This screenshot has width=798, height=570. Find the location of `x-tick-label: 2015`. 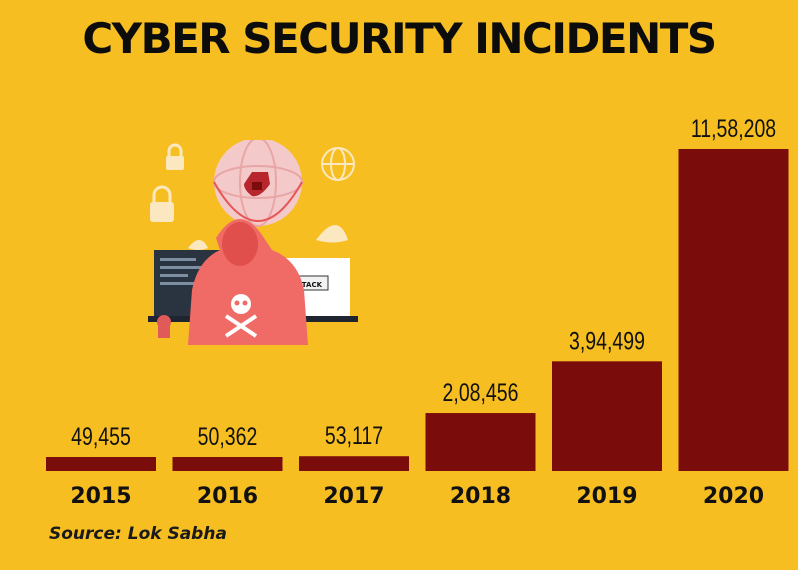

x-tick-label: 2015 is located at coordinates (100, 496).